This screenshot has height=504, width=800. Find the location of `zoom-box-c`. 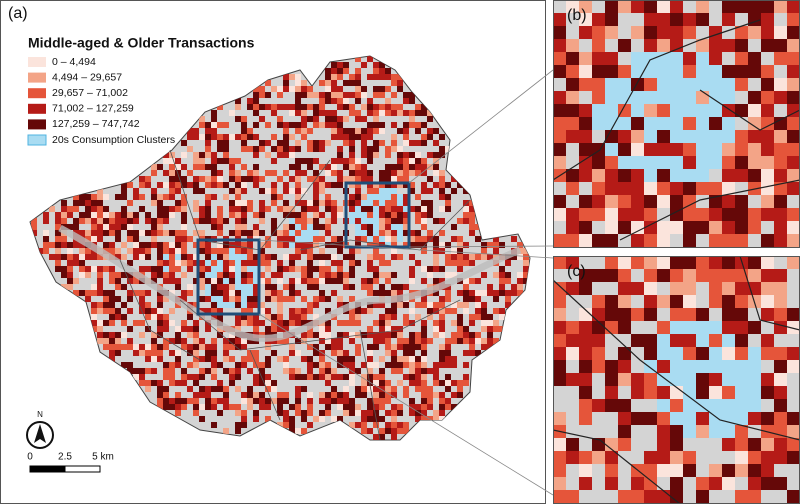

zoom-box-c is located at coordinates (228, 277).